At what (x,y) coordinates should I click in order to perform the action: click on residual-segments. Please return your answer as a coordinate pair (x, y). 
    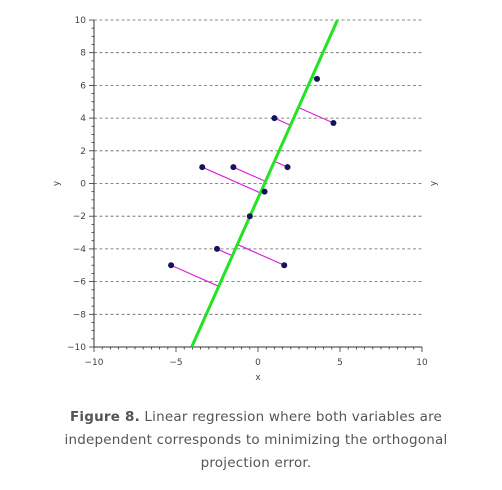
    Looking at the image, I should click on (252, 181).